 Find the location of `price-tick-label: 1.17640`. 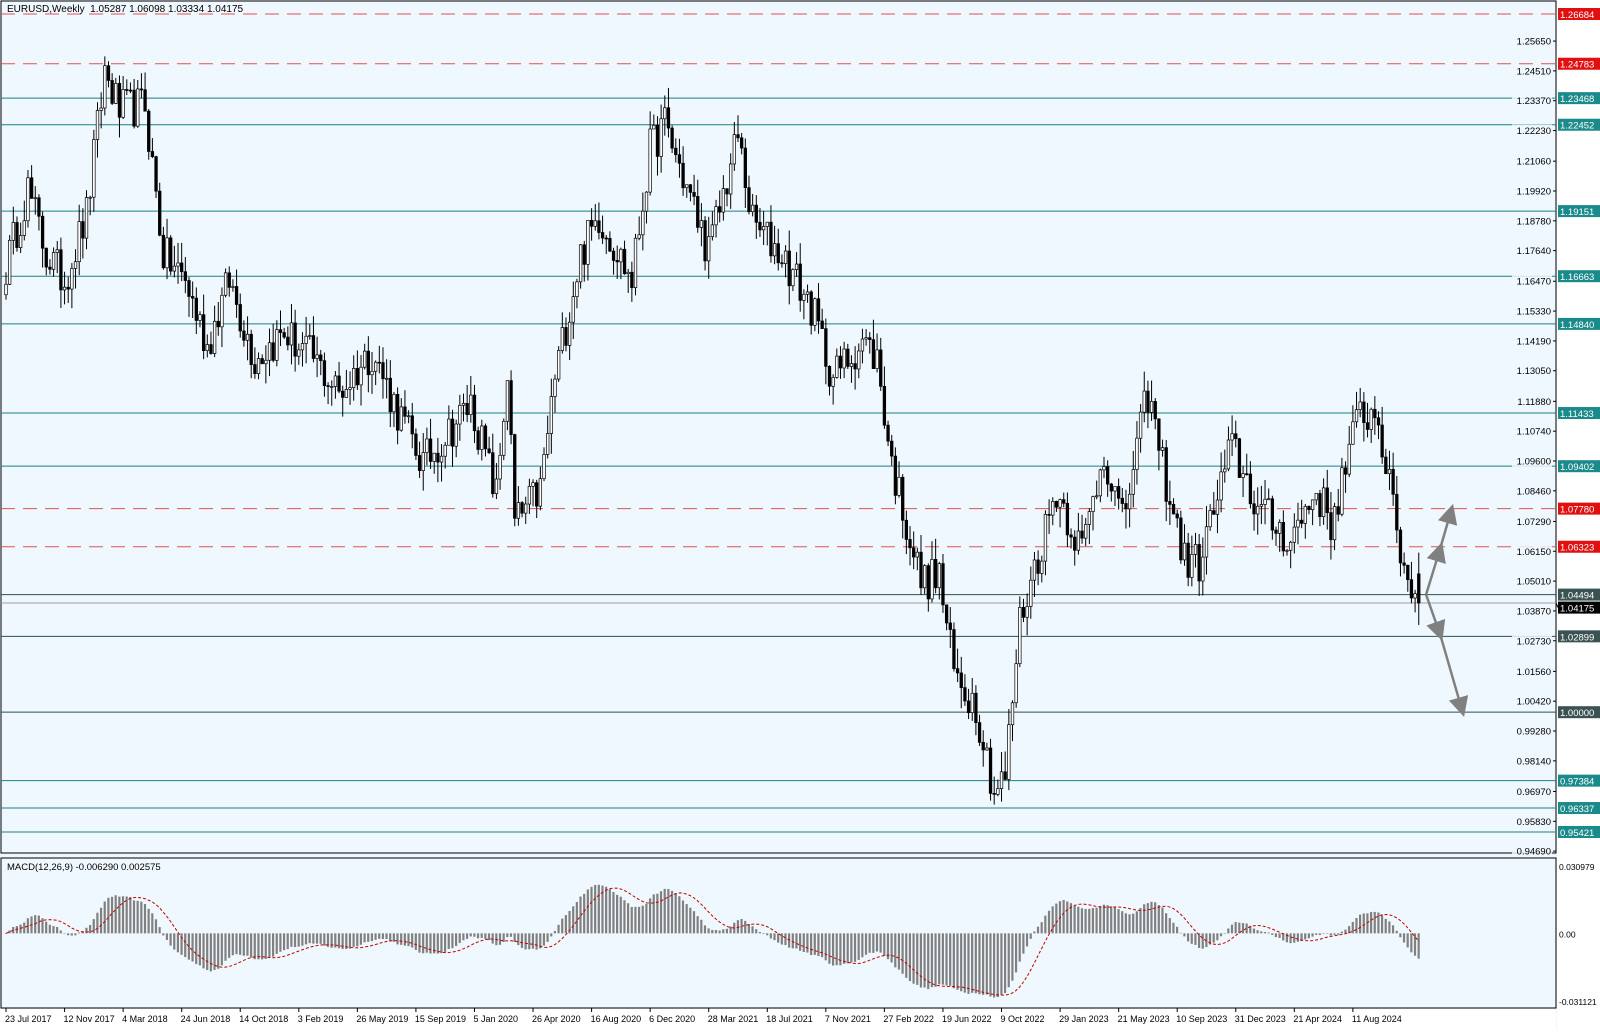

price-tick-label: 1.17640 is located at coordinates (1534, 251).